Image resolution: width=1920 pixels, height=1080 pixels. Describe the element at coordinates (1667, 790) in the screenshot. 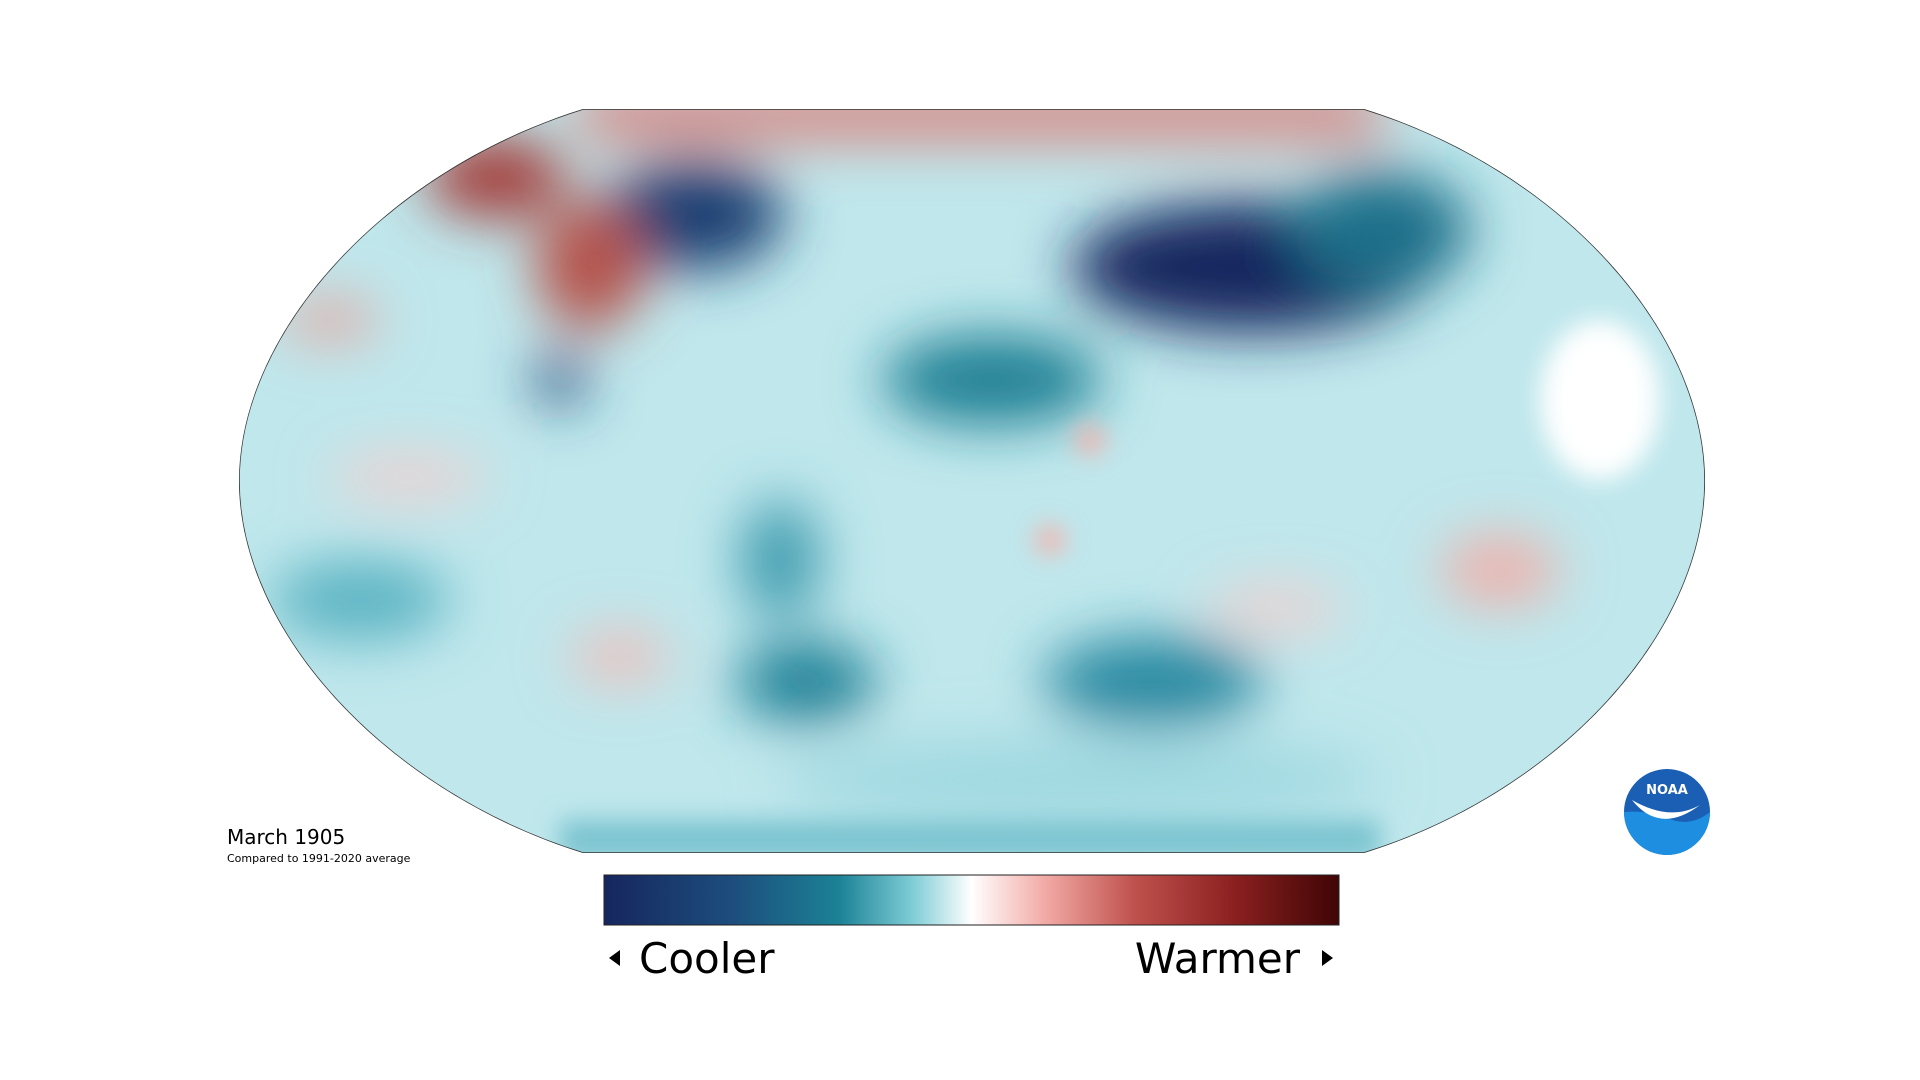

I see `logo-text: NOAA` at that location.